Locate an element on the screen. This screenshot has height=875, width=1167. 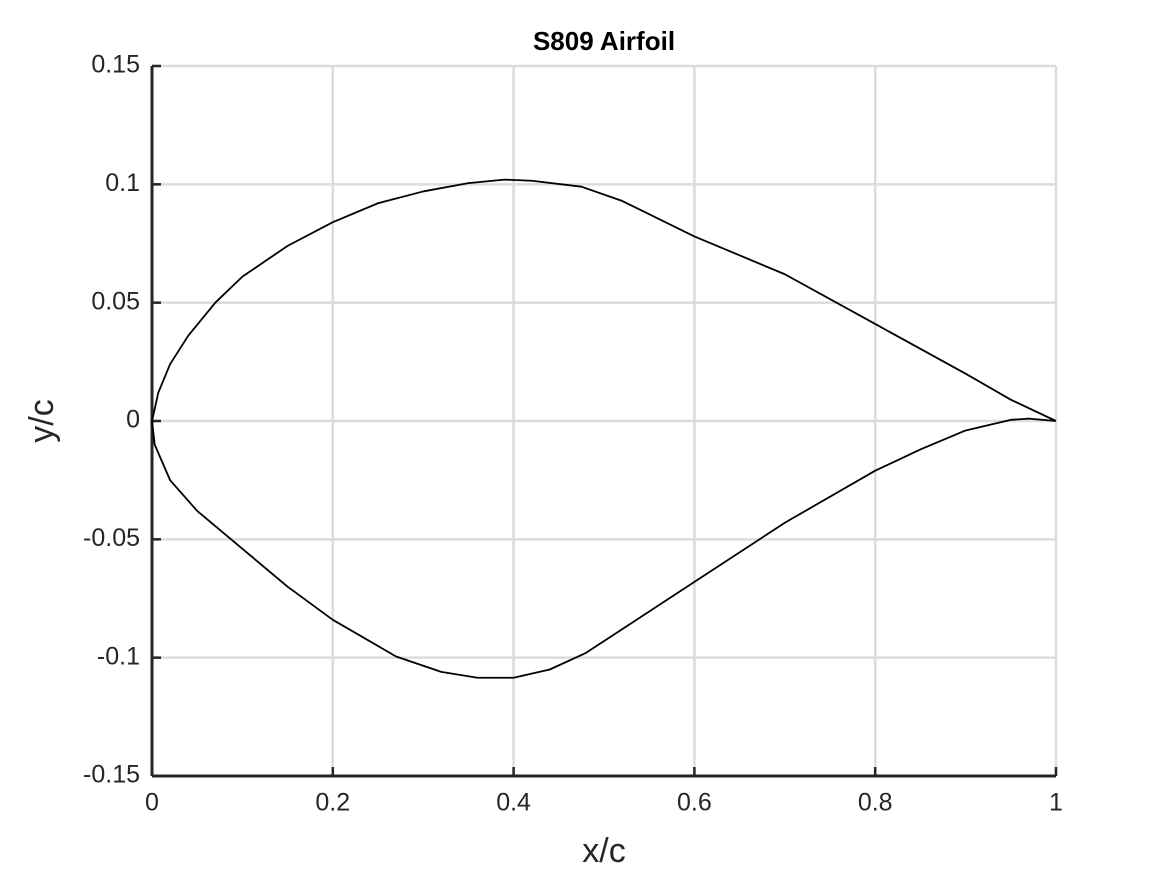
x-tick-label: 0 is located at coordinates (152, 803).